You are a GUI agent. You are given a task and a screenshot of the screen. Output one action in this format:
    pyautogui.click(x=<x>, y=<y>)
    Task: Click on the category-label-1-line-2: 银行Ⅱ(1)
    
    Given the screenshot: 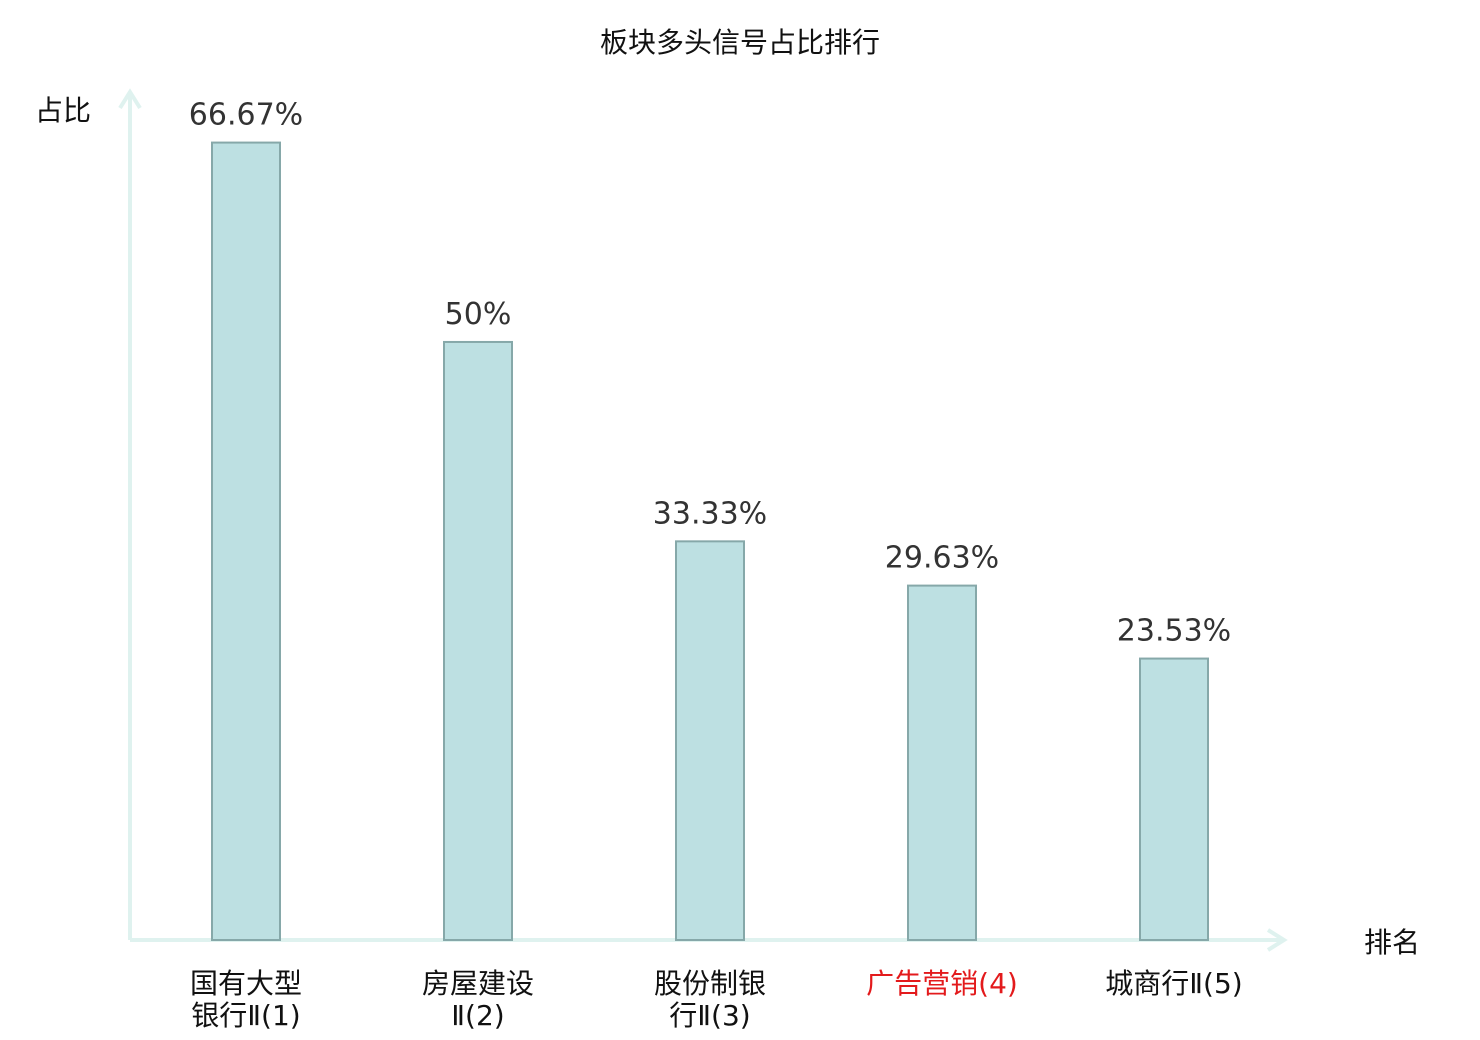 What is the action you would take?
    pyautogui.click(x=245, y=1015)
    